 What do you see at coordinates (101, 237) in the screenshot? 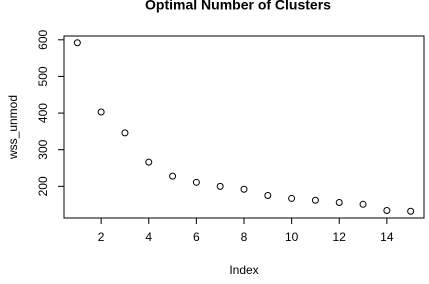
I see `x-tick-label: 2` at bounding box center [101, 237].